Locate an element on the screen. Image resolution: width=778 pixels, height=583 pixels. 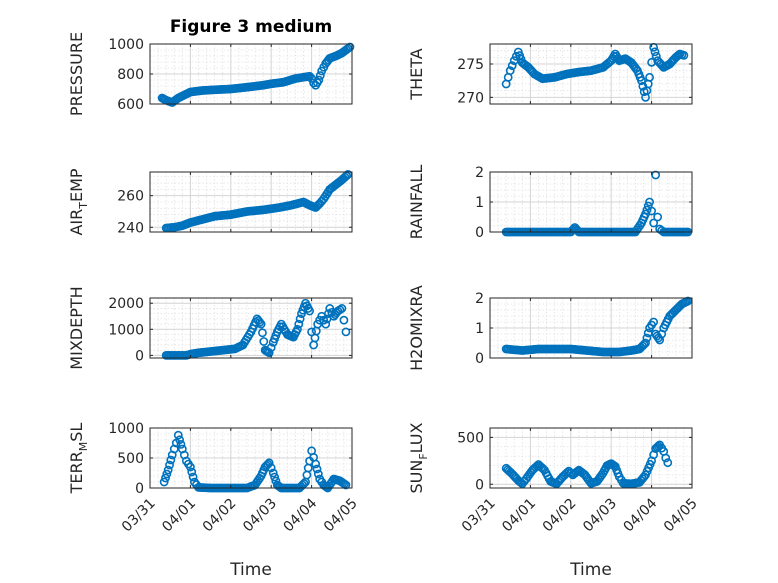
x-tick-label: 04/01 is located at coordinates (179, 515).